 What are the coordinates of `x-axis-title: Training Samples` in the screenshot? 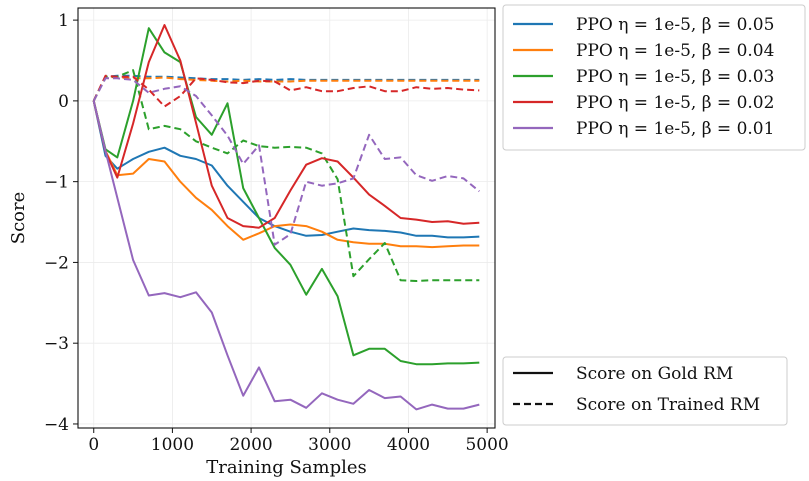 It's located at (286, 467).